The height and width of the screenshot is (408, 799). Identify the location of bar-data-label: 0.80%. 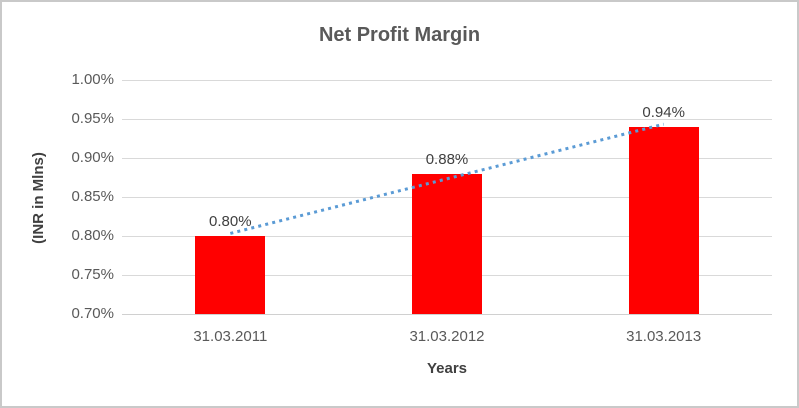
(230, 221).